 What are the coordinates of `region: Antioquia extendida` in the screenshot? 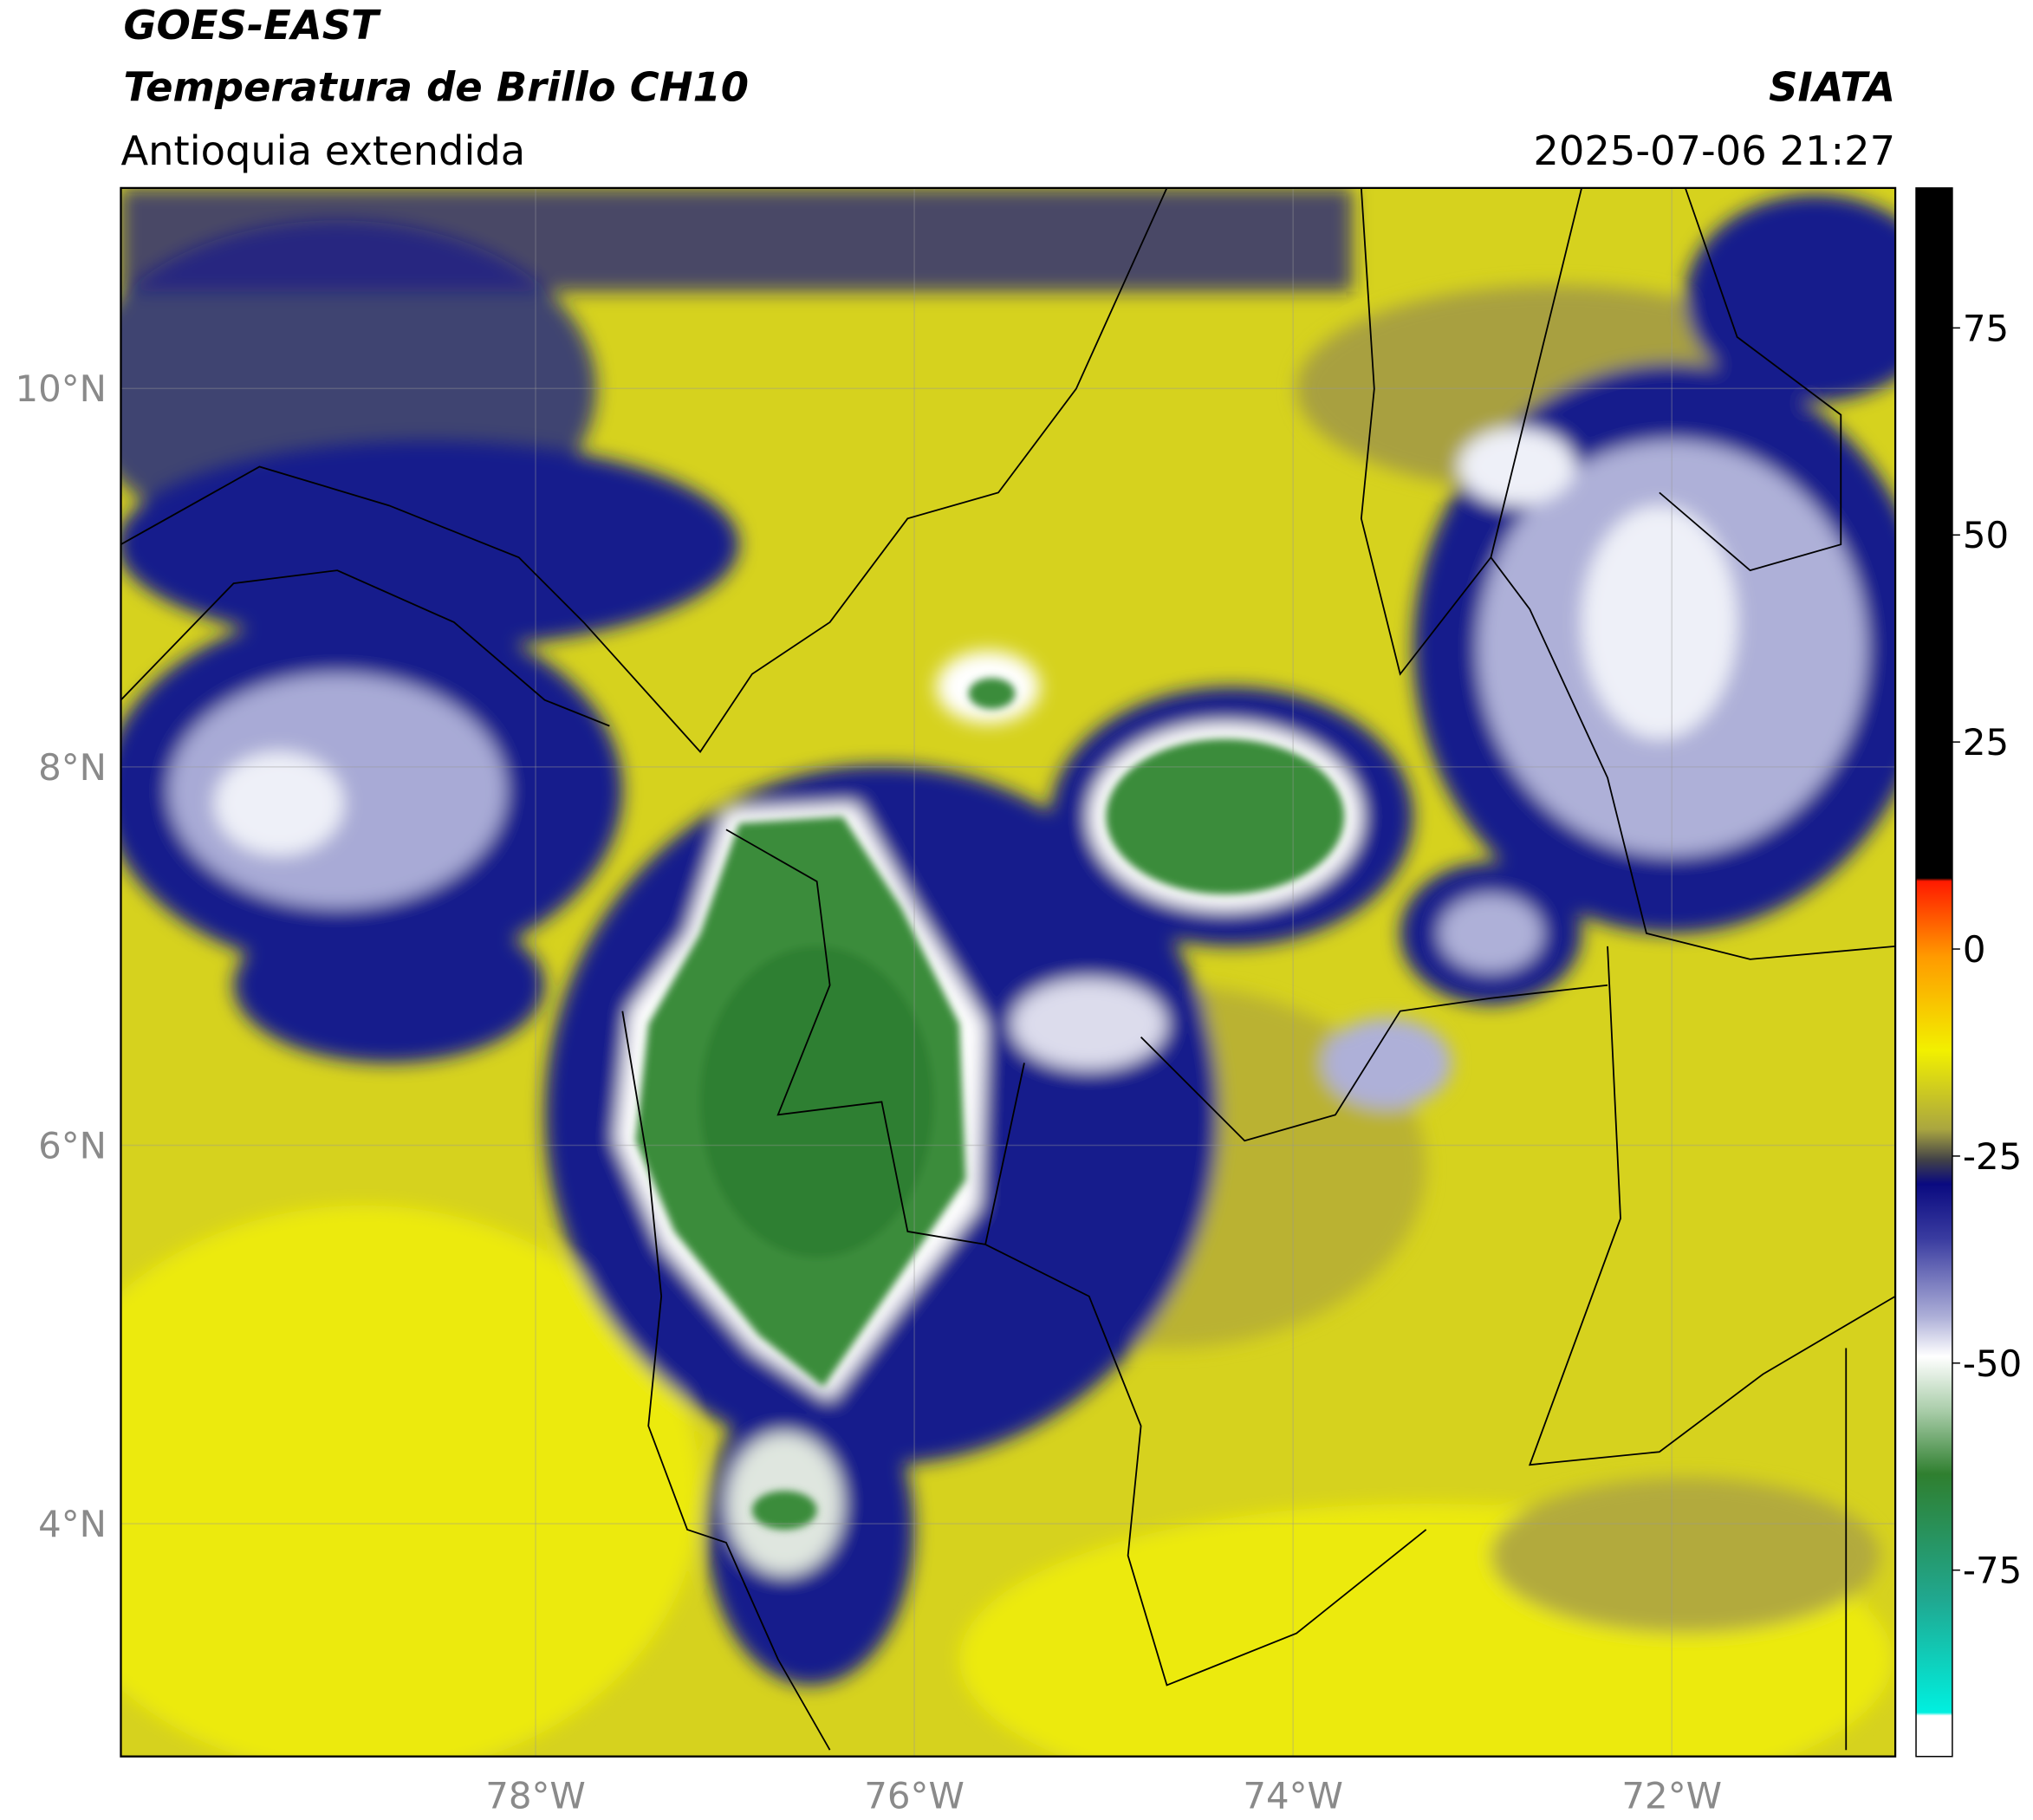 It's located at (322, 150).